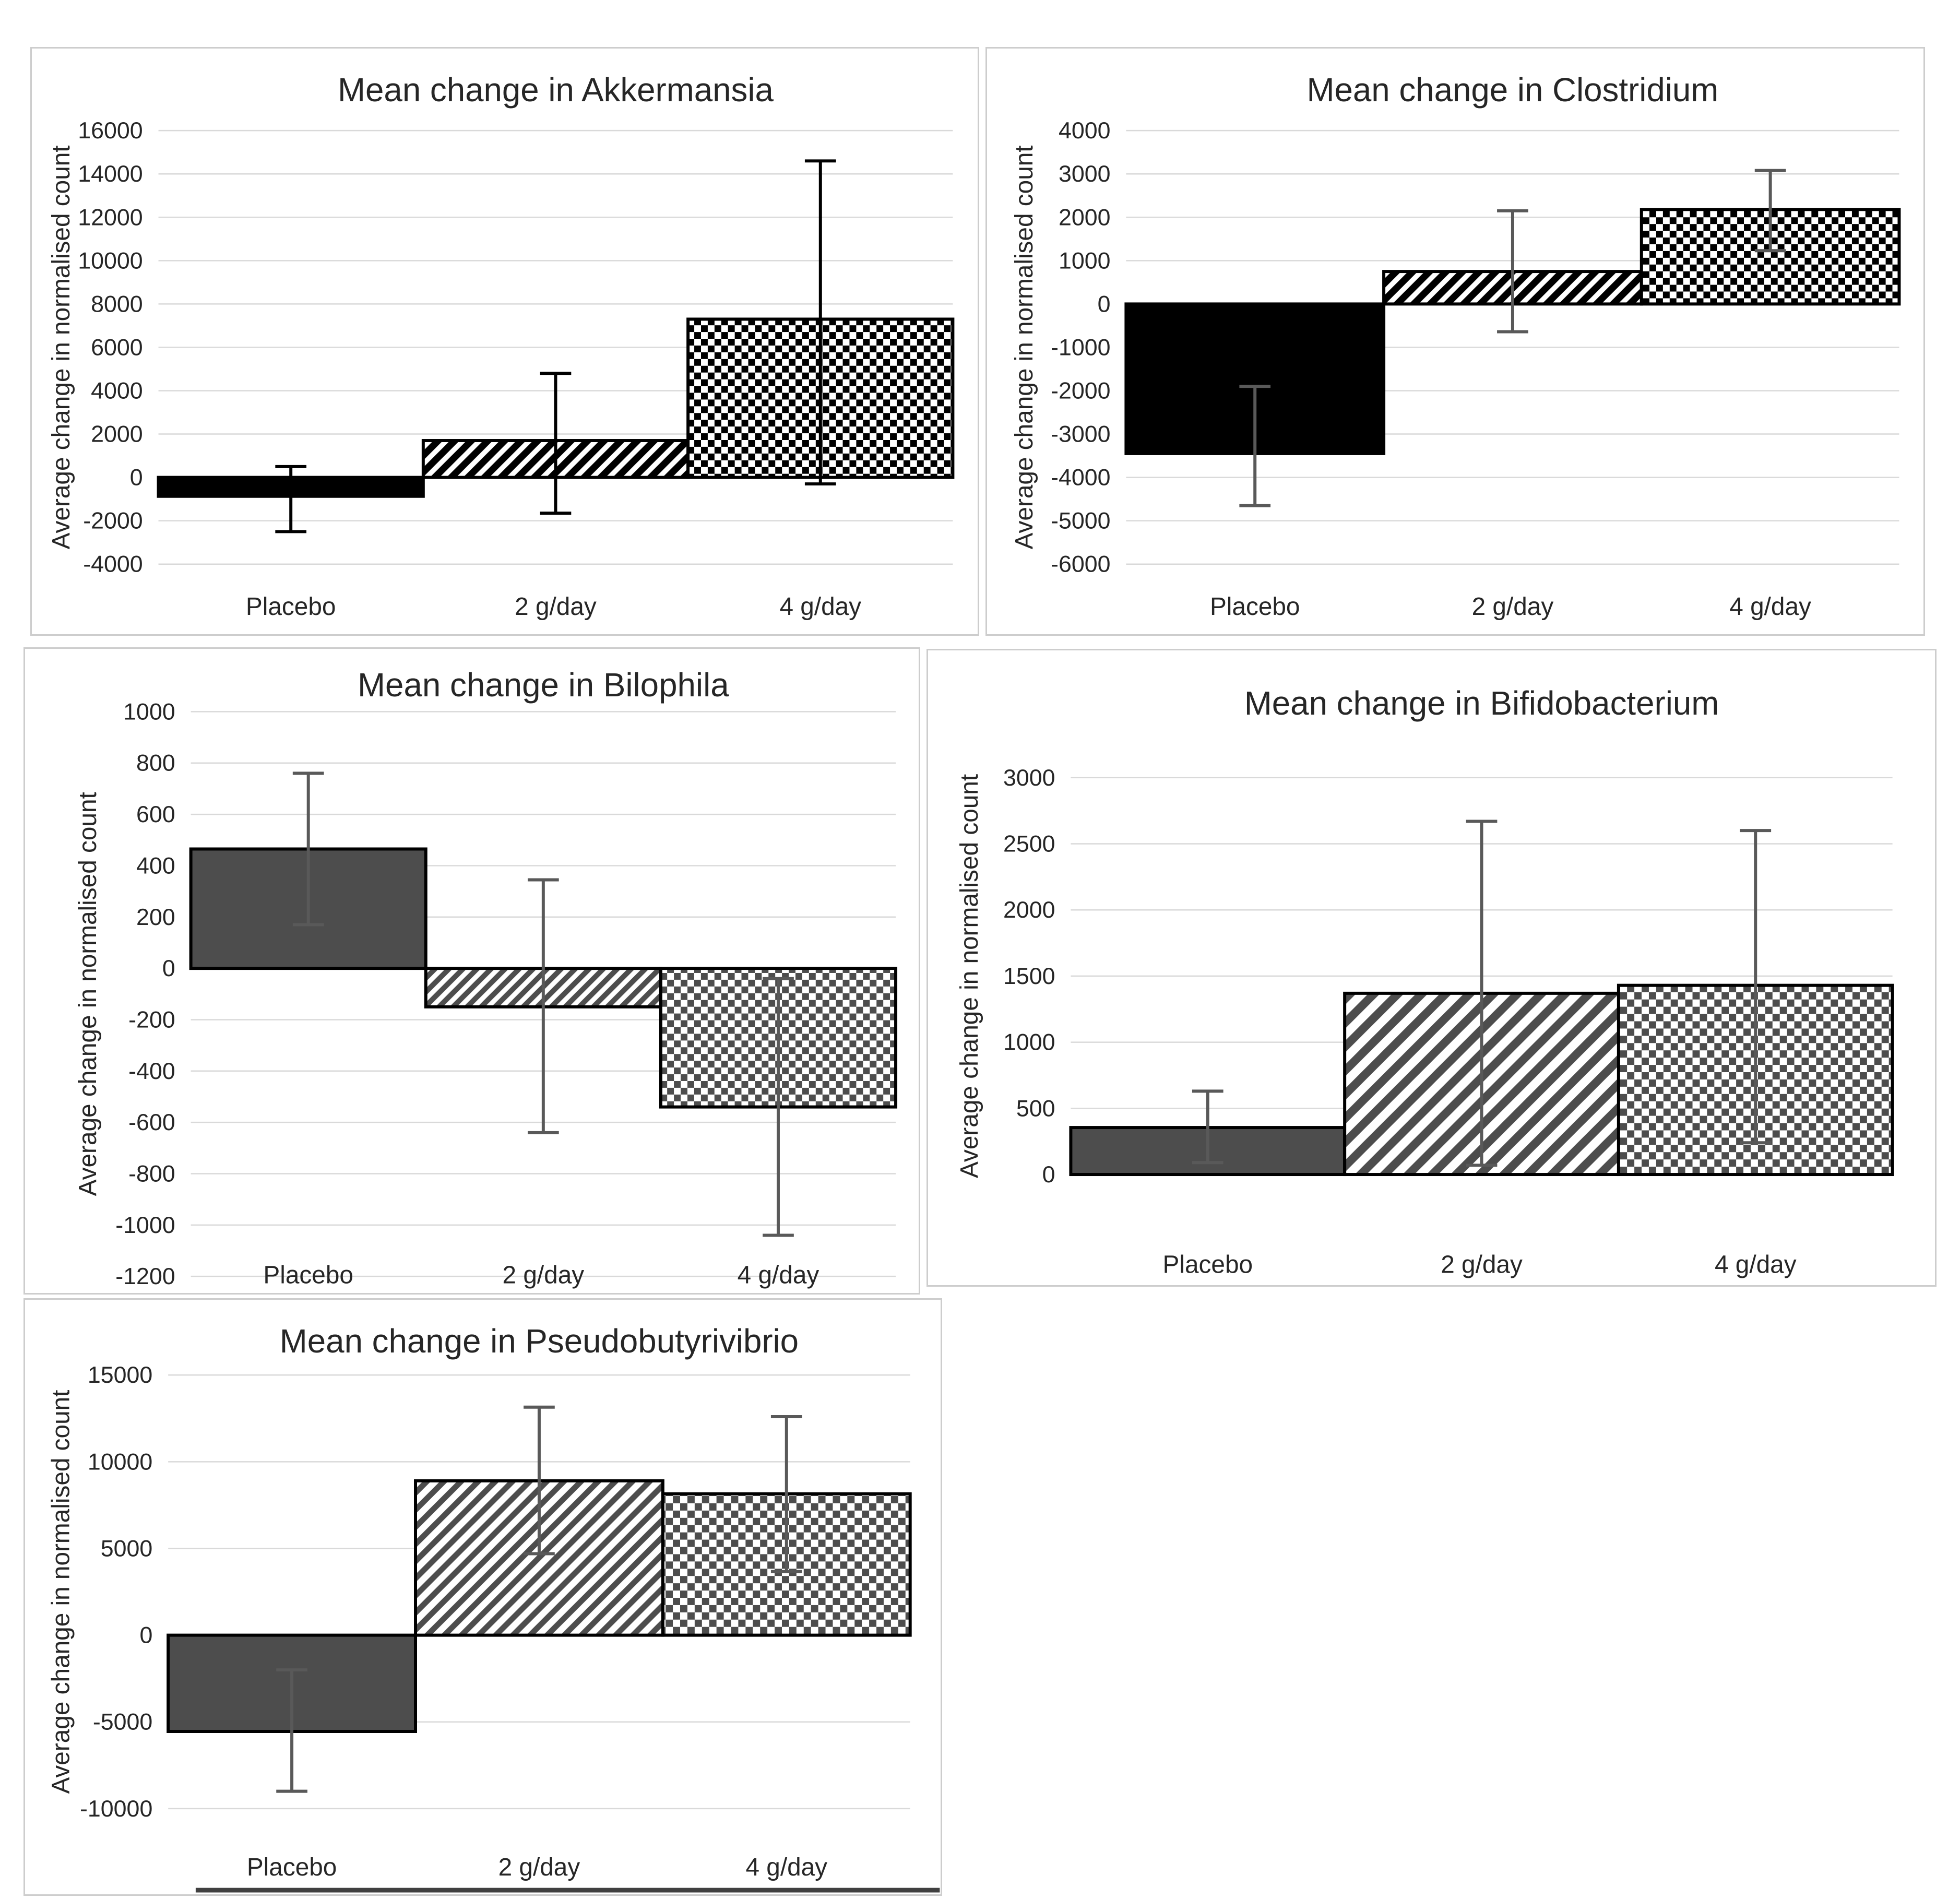  What do you see at coordinates (127, 1548) in the screenshot?
I see `y-tick-label: 5000` at bounding box center [127, 1548].